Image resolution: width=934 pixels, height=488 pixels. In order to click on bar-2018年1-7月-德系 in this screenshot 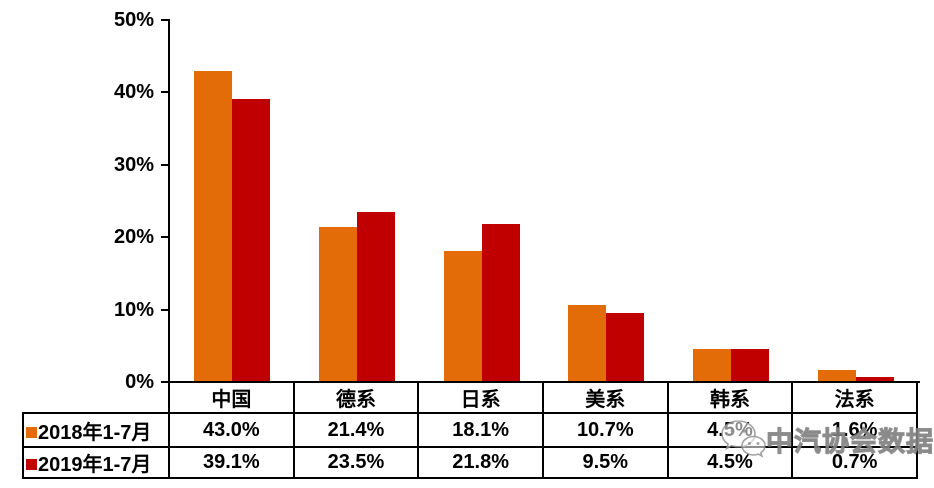, I will do `click(338, 304)`.